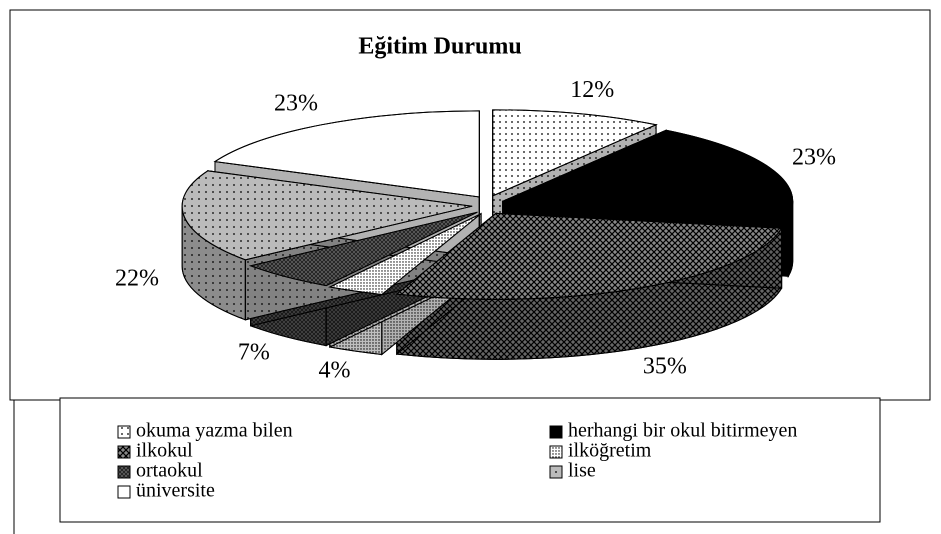  I want to click on legend-label: lise, so click(582, 471).